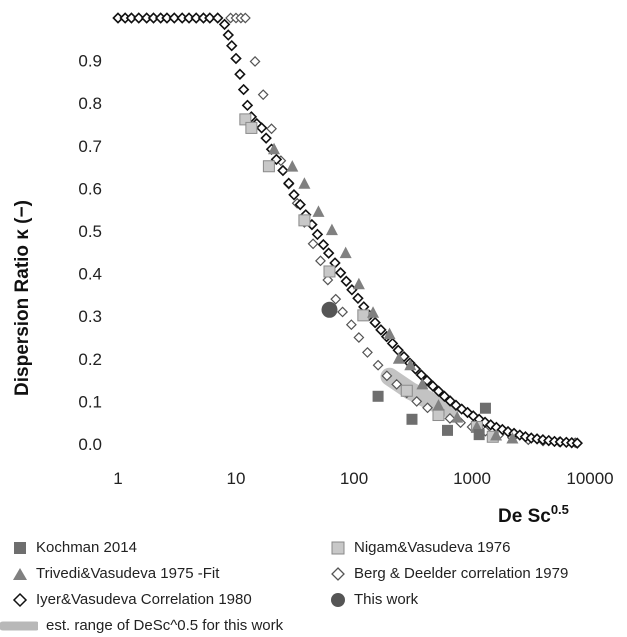 The height and width of the screenshot is (637, 627). I want to click on y-tick-label: 0.1, so click(90, 401).